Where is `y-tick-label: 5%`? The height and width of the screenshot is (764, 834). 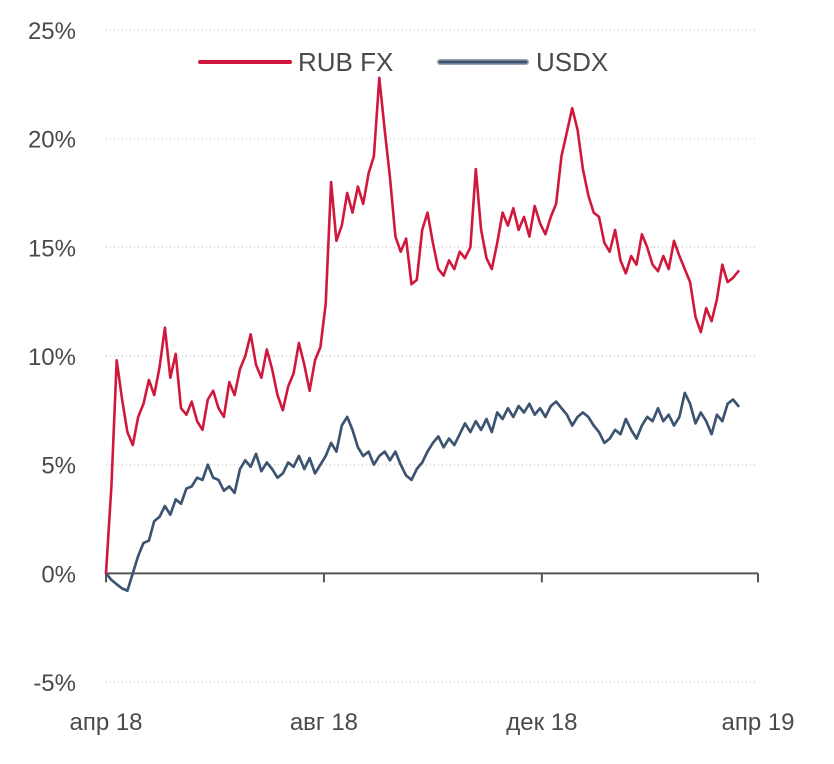
y-tick-label: 5% is located at coordinates (58, 466).